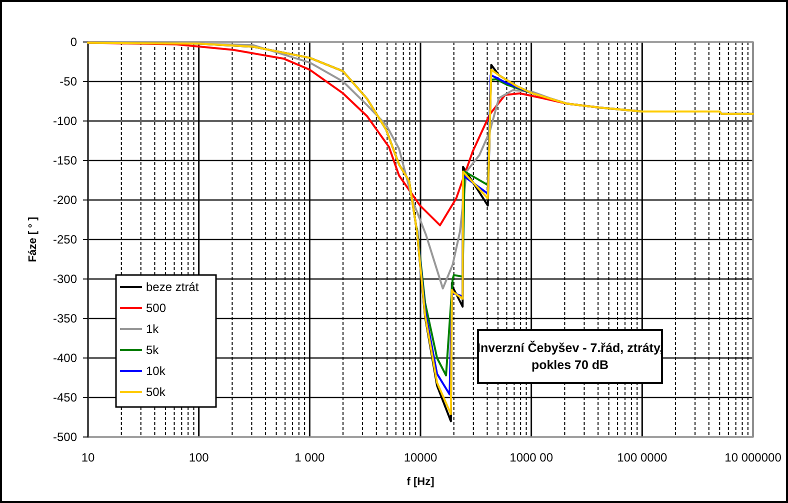  I want to click on x-axis-title: f [Hz], so click(420, 482).